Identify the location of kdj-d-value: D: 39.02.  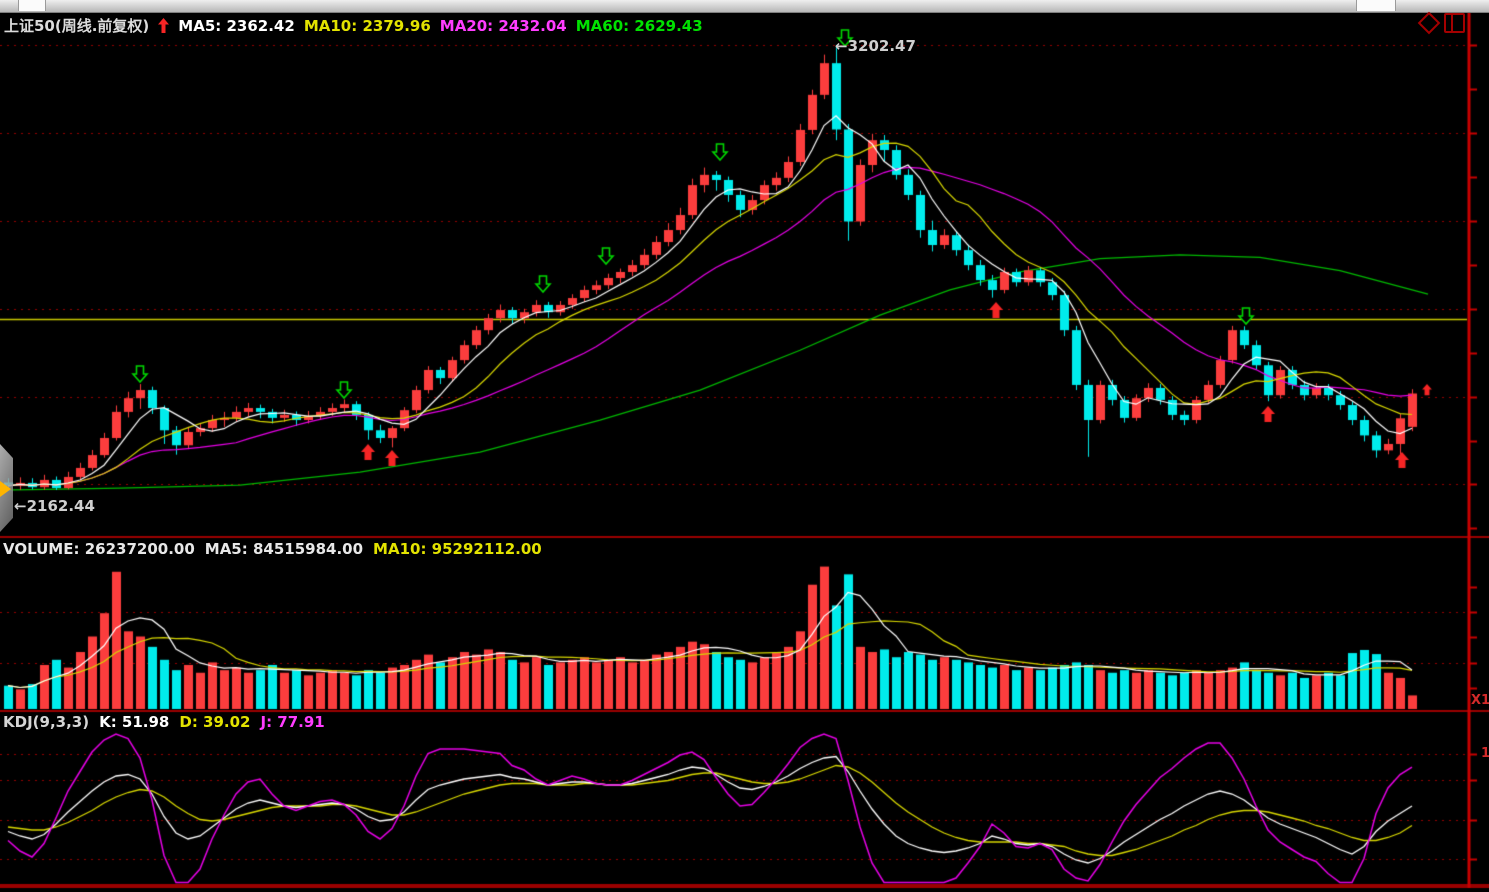
(215, 722).